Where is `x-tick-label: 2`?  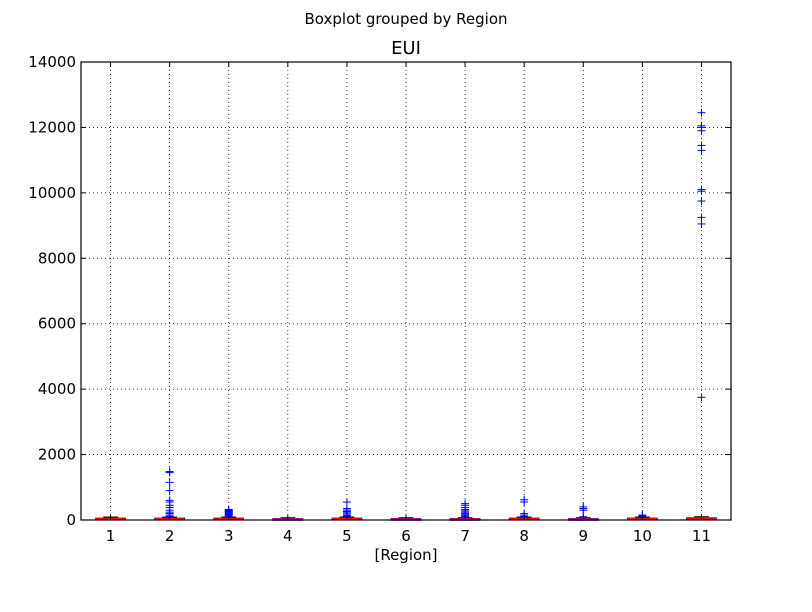
x-tick-label: 2 is located at coordinates (170, 536).